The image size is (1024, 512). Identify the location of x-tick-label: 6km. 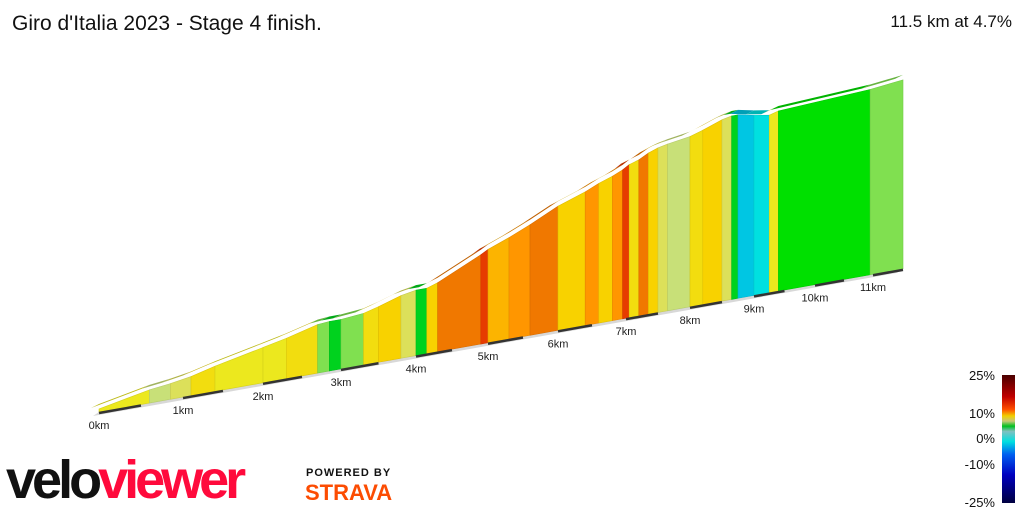
(558, 344).